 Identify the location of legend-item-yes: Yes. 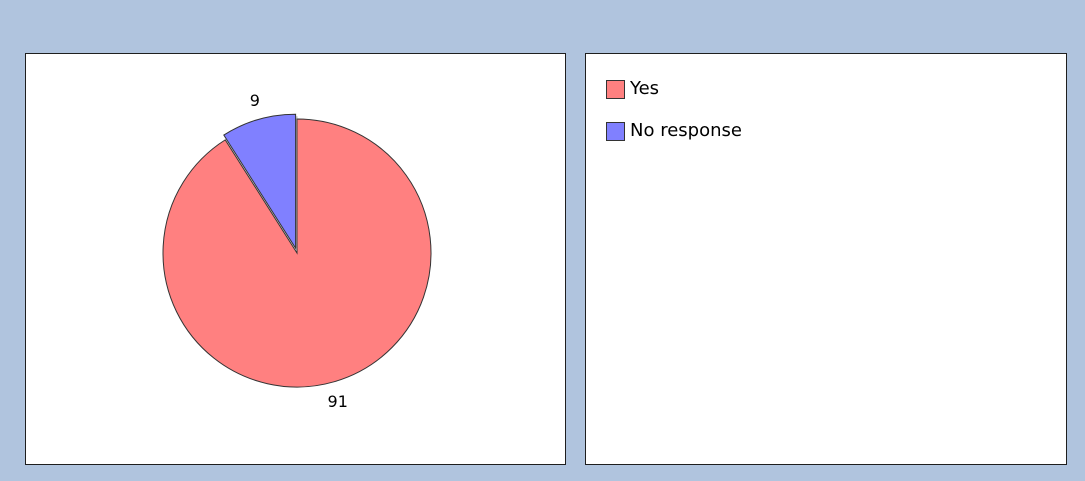
(632, 89).